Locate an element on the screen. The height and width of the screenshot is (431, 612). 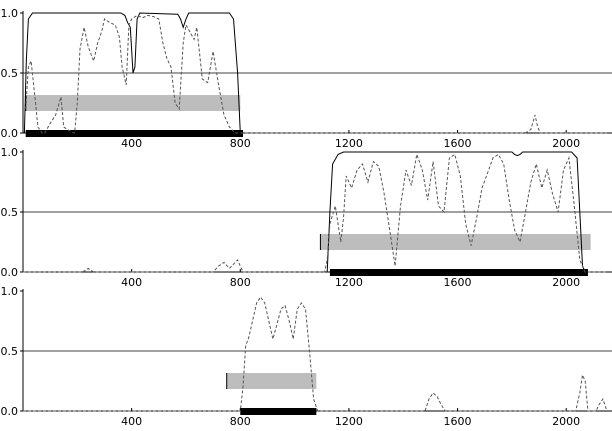
y-tick-label-2-2: 0.5 is located at coordinates (10, 212).